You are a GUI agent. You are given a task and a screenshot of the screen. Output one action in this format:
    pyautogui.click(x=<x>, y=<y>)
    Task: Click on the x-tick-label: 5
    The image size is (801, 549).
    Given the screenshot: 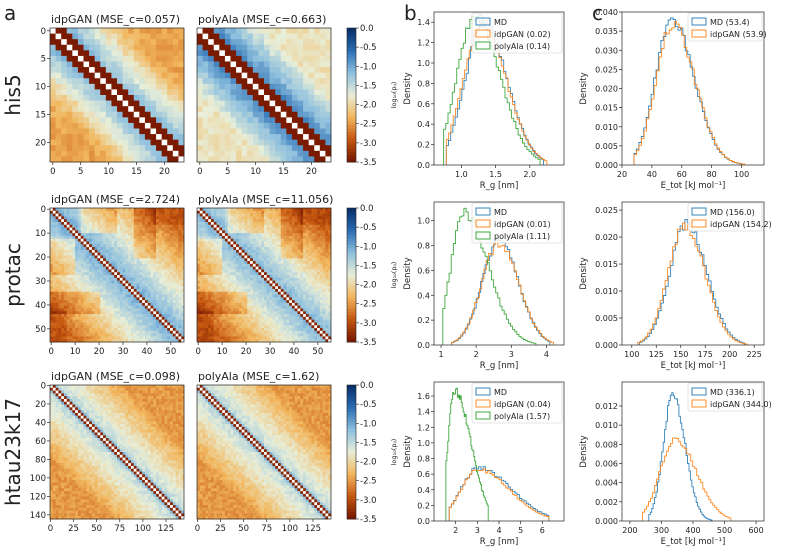 What is the action you would take?
    pyautogui.click(x=227, y=172)
    